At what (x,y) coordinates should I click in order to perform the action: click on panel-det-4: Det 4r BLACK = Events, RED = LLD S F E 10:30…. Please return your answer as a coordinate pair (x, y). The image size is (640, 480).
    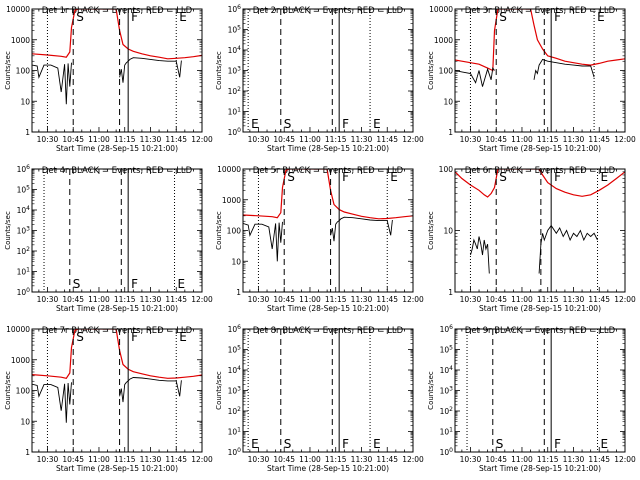
    Looking at the image, I should click on (108, 238).